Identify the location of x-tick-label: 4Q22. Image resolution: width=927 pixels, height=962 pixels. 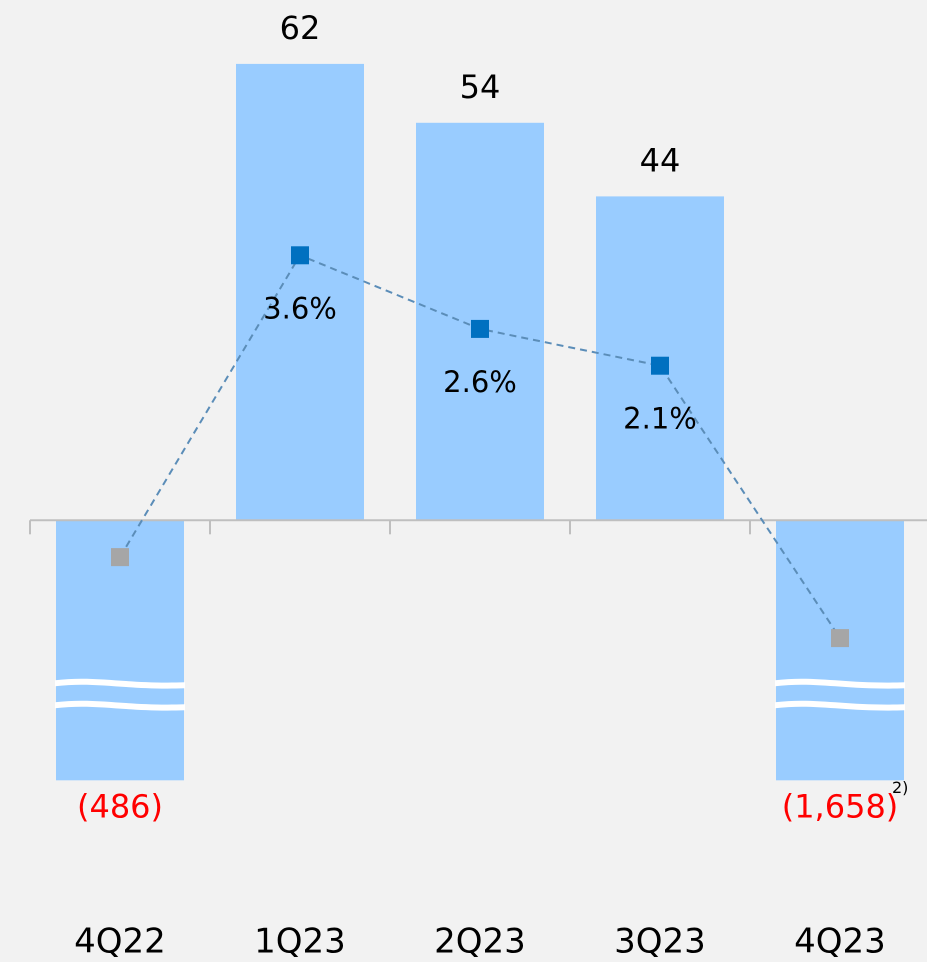
(120, 942).